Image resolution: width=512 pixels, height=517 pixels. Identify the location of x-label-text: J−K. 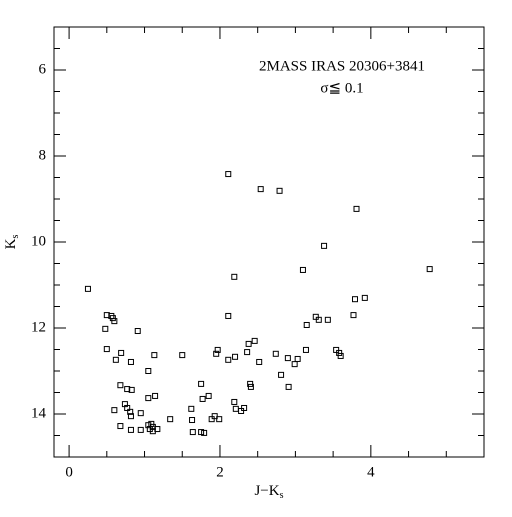
(266, 491).